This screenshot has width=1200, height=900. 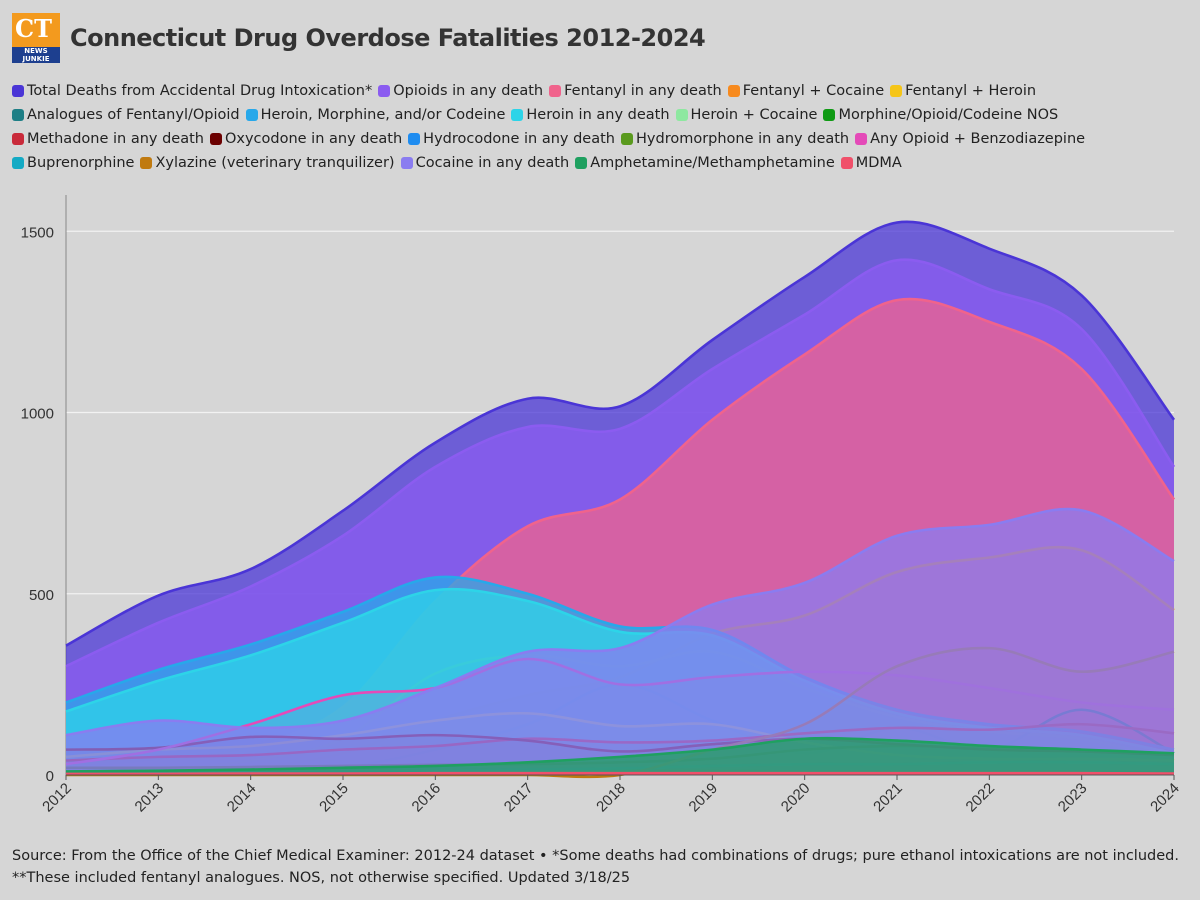 I want to click on legend-item: Oxycodone in any death, so click(x=306, y=139).